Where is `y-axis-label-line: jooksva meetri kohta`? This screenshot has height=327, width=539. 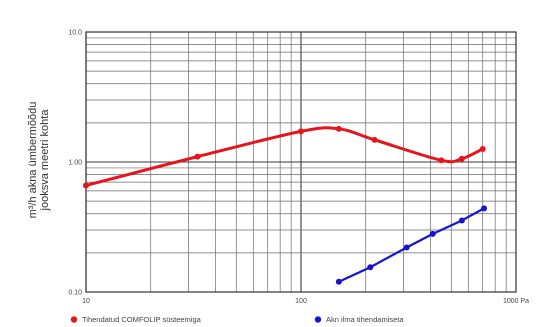 y-axis-label-line: jooksva meetri kohta is located at coordinates (45, 160).